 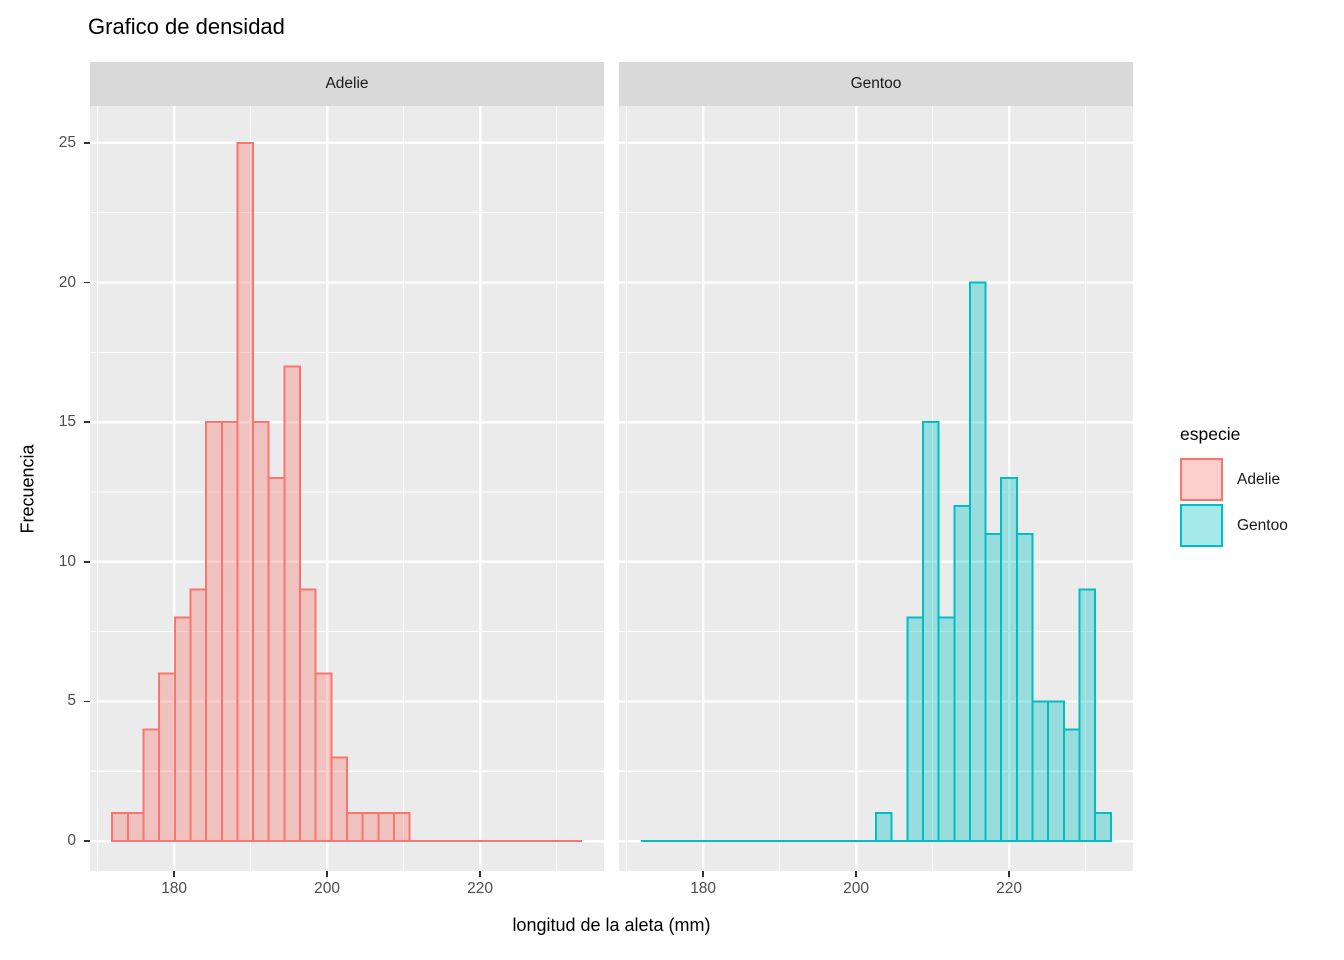 I want to click on y-axis-title: Frecuencia, so click(x=27, y=489).